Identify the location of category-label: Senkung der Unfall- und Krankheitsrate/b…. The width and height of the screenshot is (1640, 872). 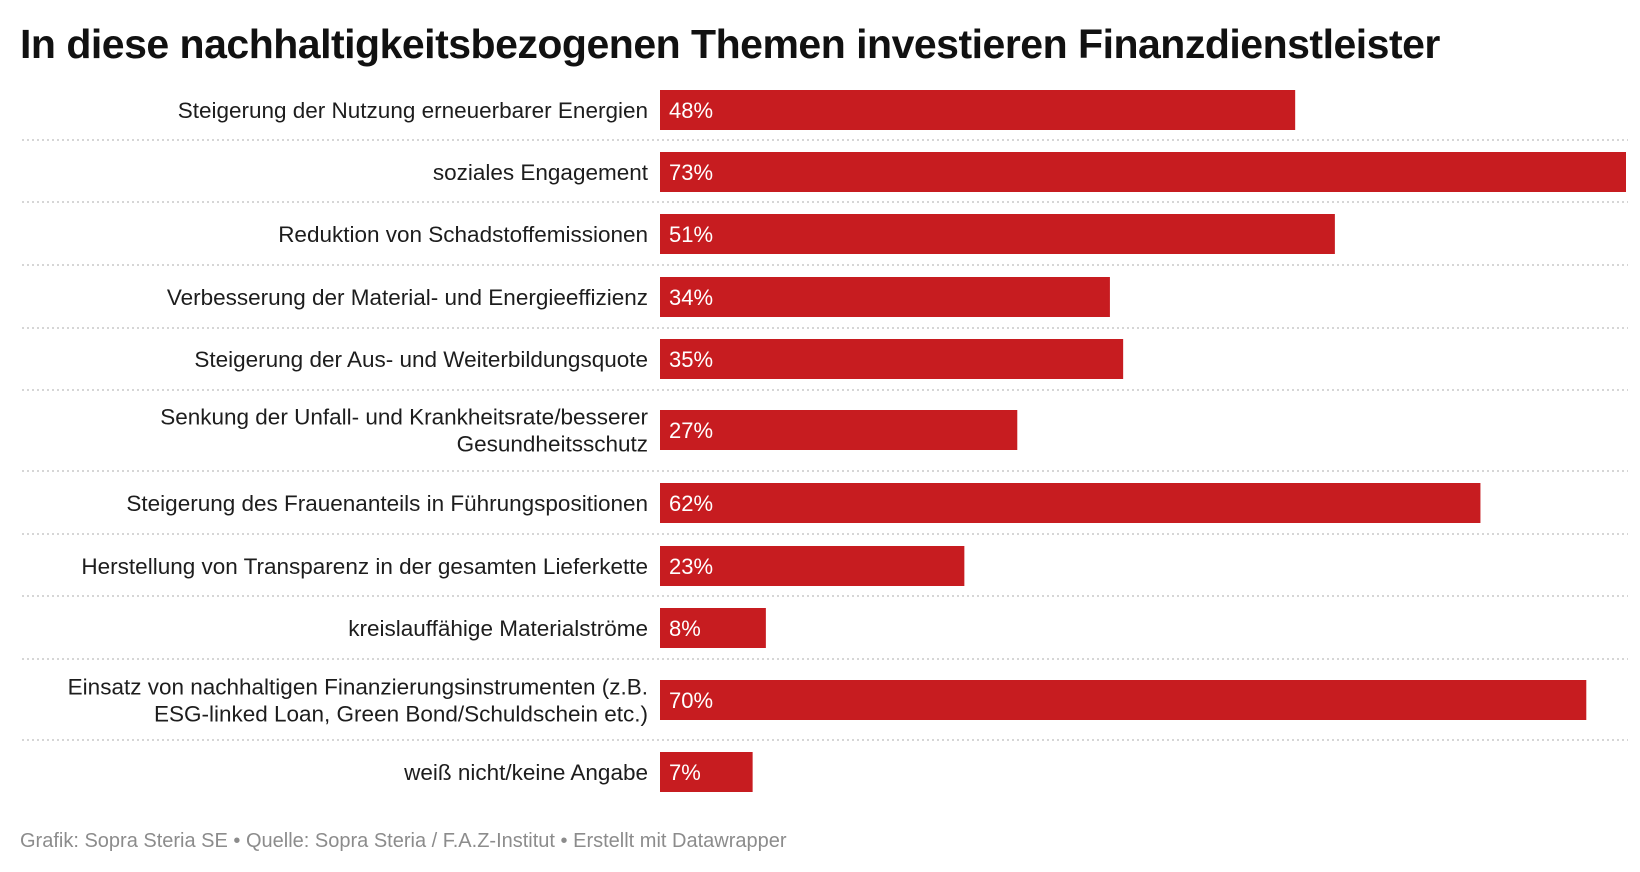
(404, 417).